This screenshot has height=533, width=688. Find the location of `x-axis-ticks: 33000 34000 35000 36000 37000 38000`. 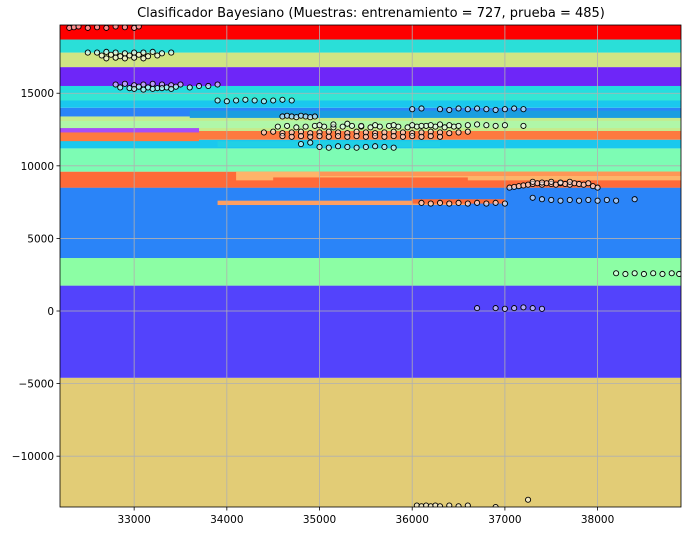

x-axis-ticks: 33000 34000 35000 36000 37000 38000 is located at coordinates (365, 516).